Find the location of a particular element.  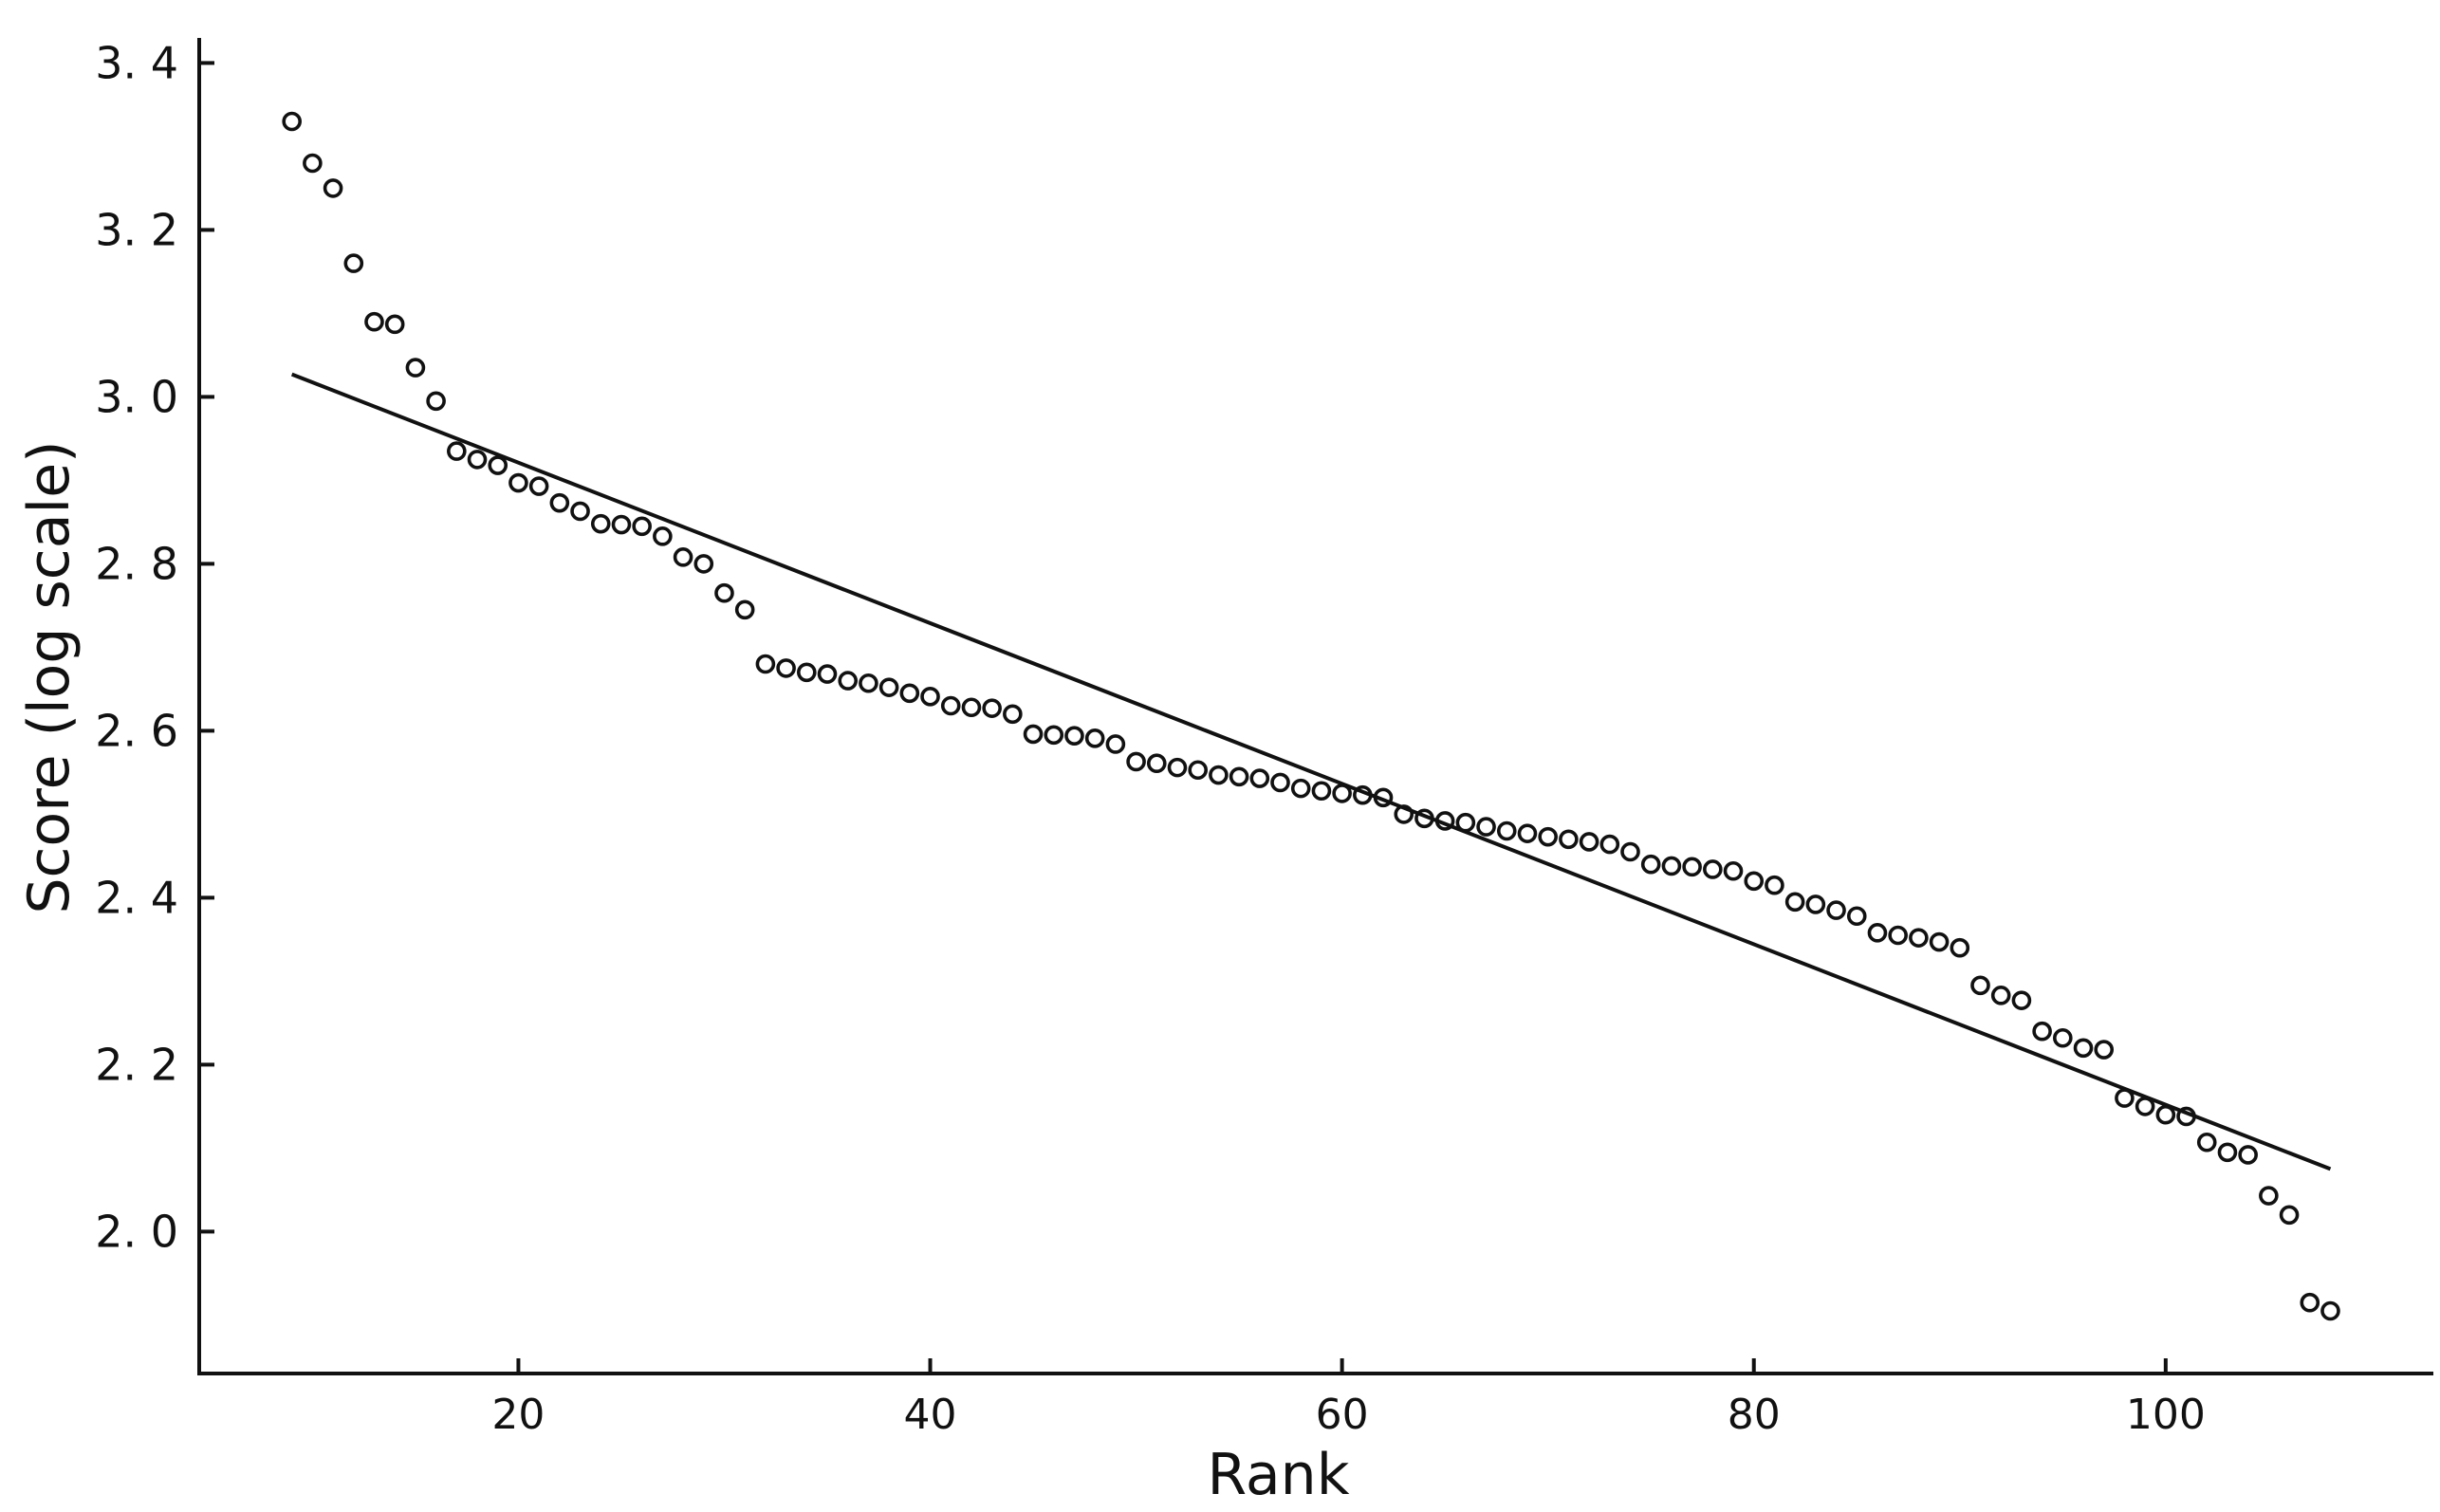

y-tick-label: 2. 2 is located at coordinates (136, 1064).